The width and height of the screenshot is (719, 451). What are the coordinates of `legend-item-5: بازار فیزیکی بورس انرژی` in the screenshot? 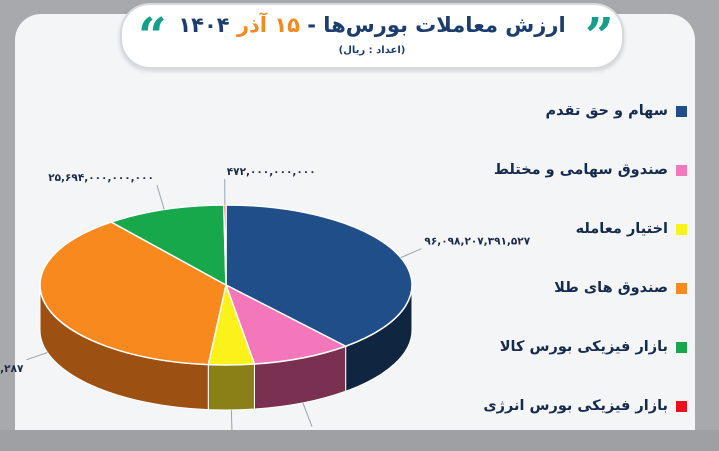 It's located at (582, 406).